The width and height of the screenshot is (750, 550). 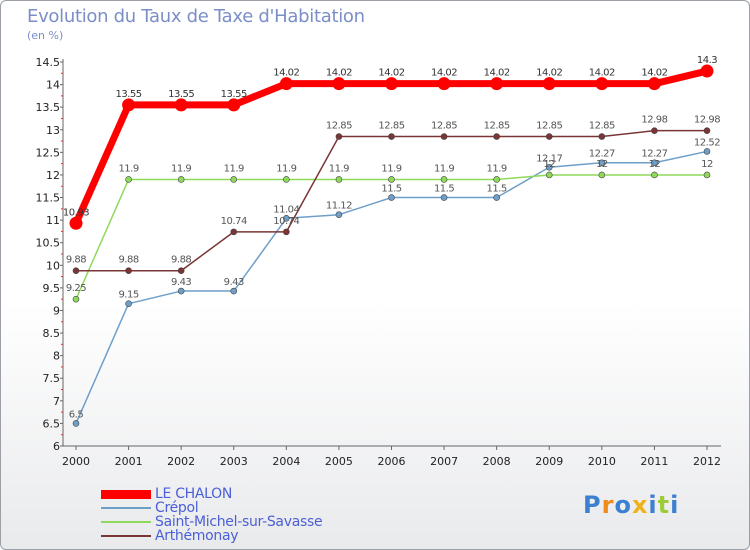 What do you see at coordinates (56, 310) in the screenshot?
I see `y-tick-label: 9` at bounding box center [56, 310].